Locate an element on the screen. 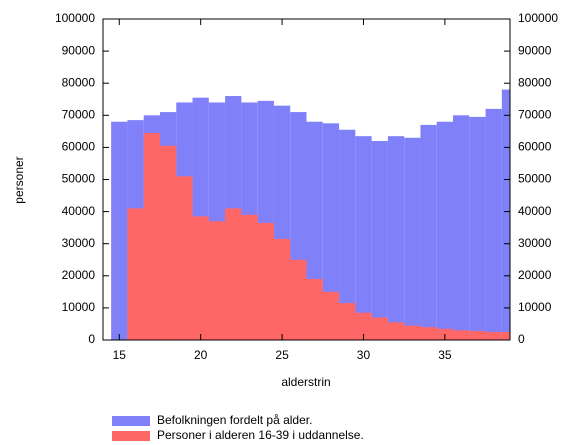  x-tick-label: 35 is located at coordinates (445, 355).